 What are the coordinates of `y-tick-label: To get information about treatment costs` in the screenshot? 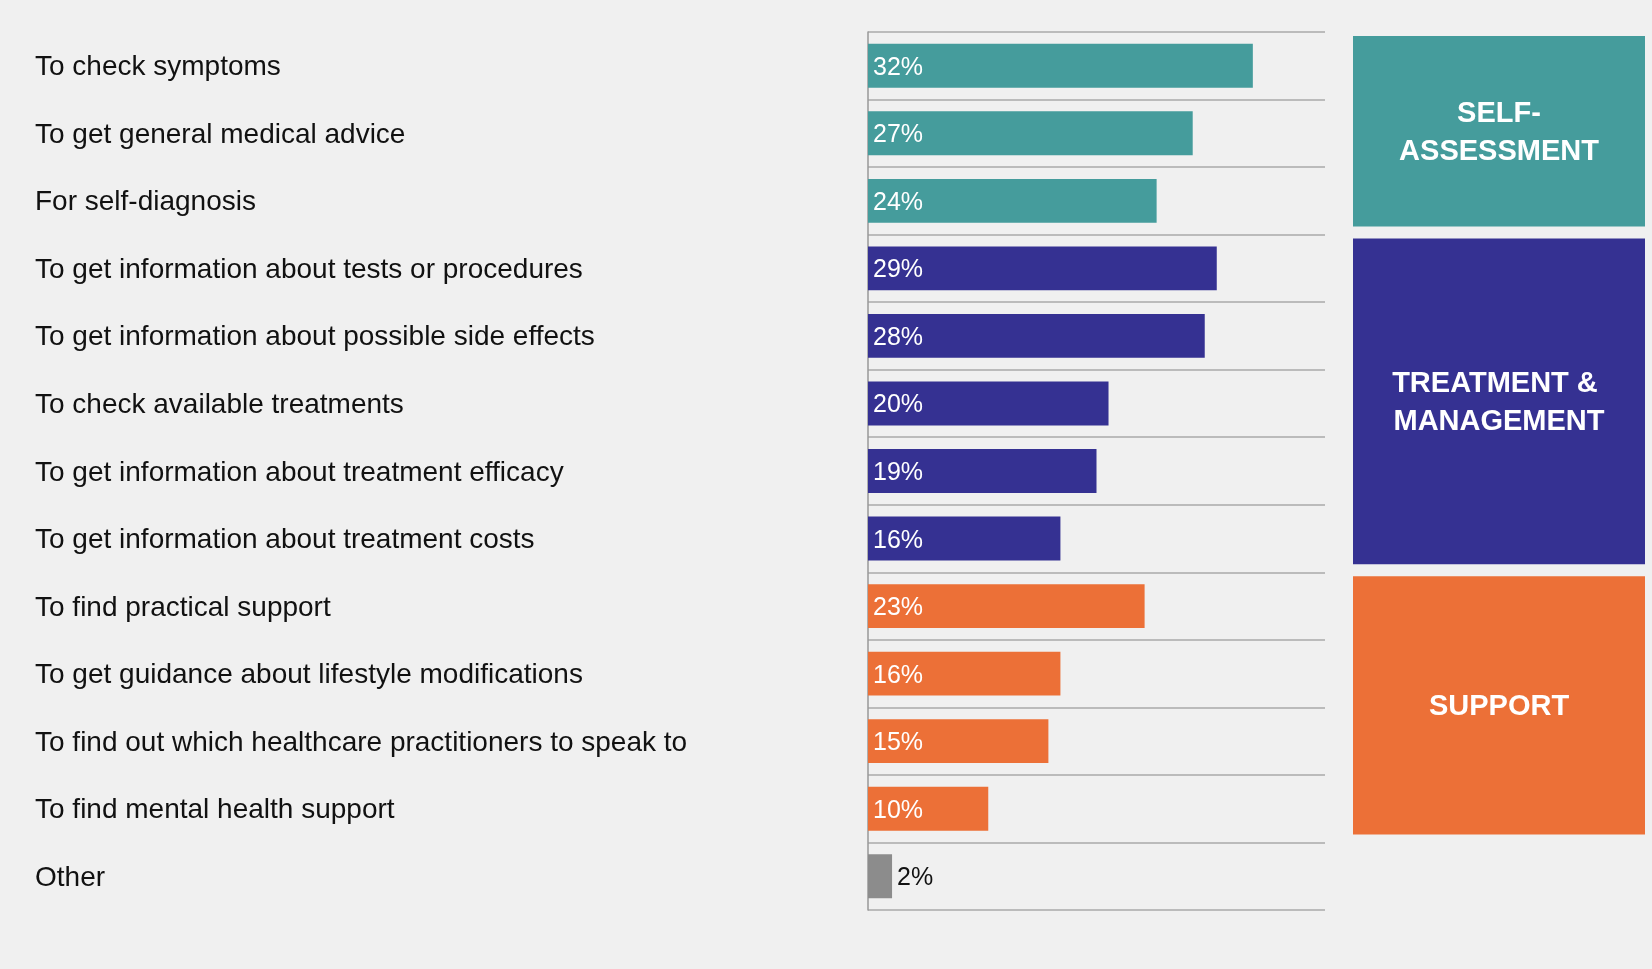 It's located at (285, 539).